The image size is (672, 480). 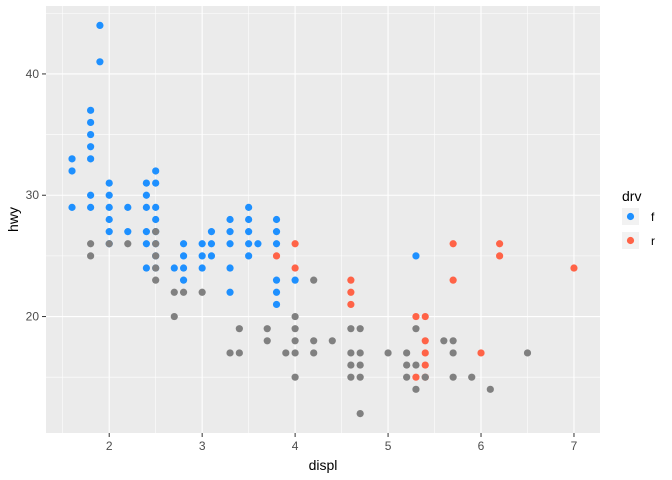 I want to click on x-tick-label: 6, so click(x=481, y=446).